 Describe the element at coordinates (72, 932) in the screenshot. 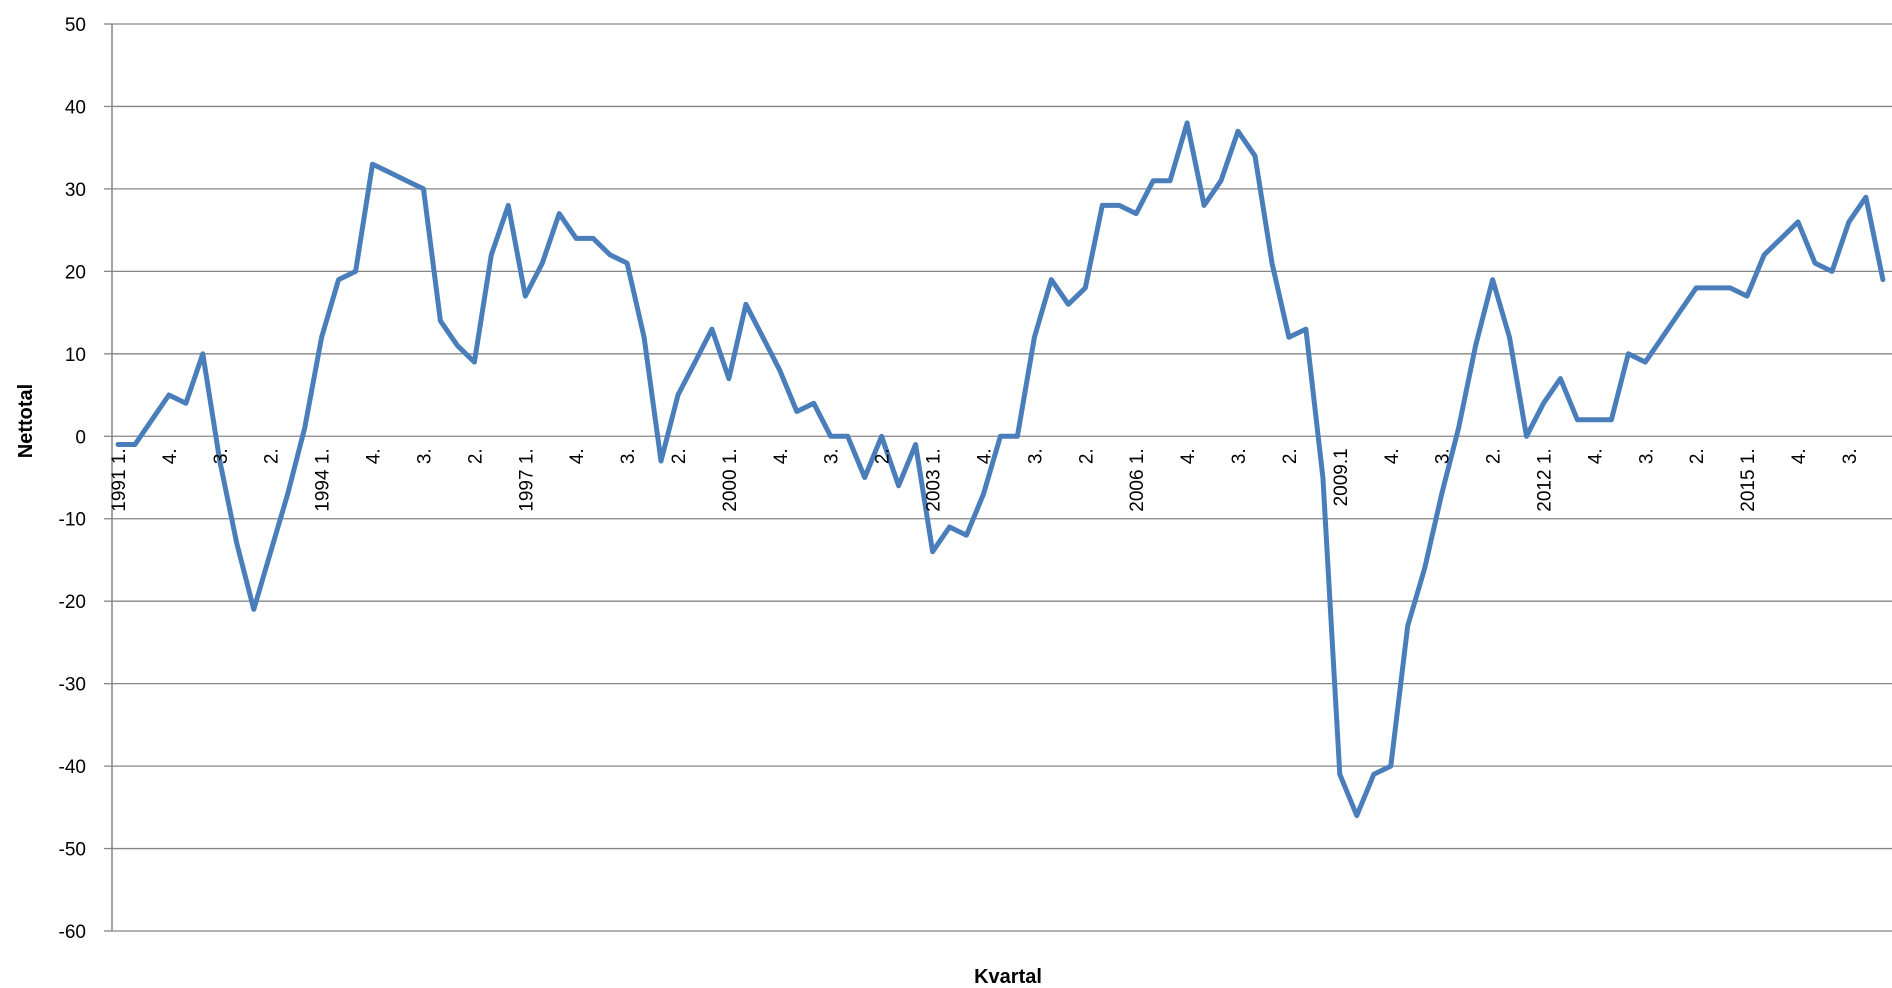

I see `y-tick-label: -60` at that location.